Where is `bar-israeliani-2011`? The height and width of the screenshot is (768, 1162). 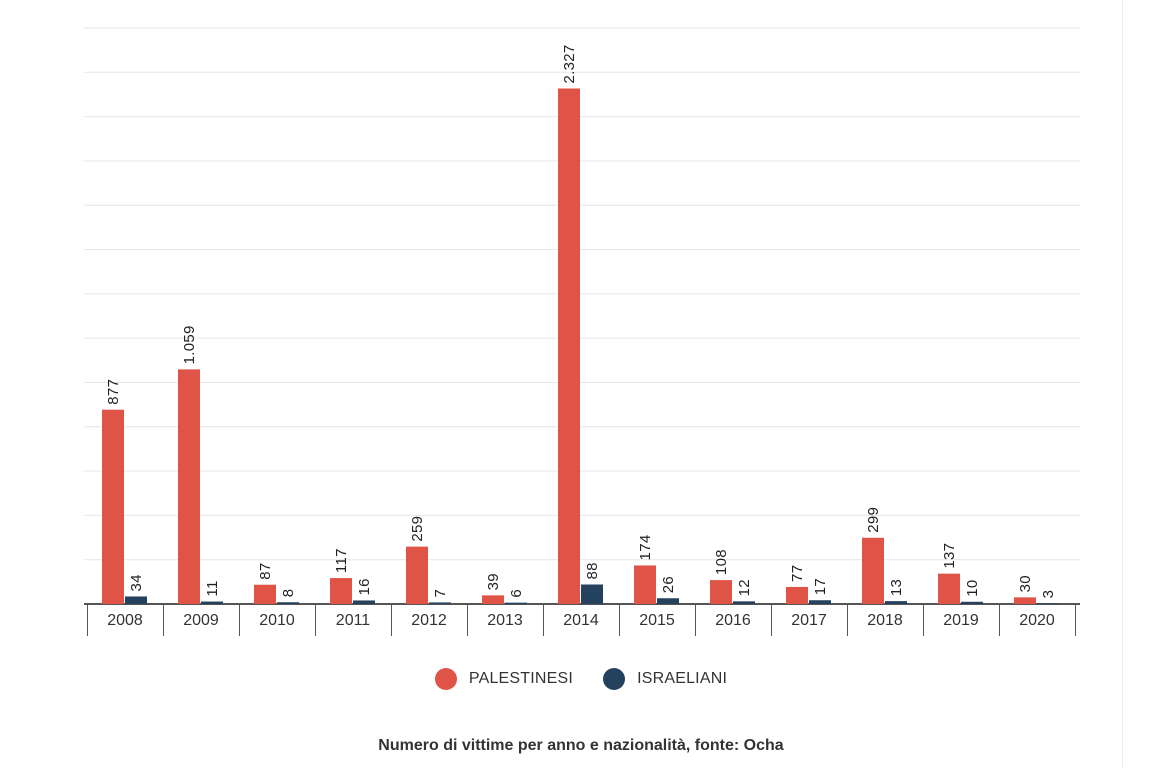 bar-israeliani-2011 is located at coordinates (364, 602).